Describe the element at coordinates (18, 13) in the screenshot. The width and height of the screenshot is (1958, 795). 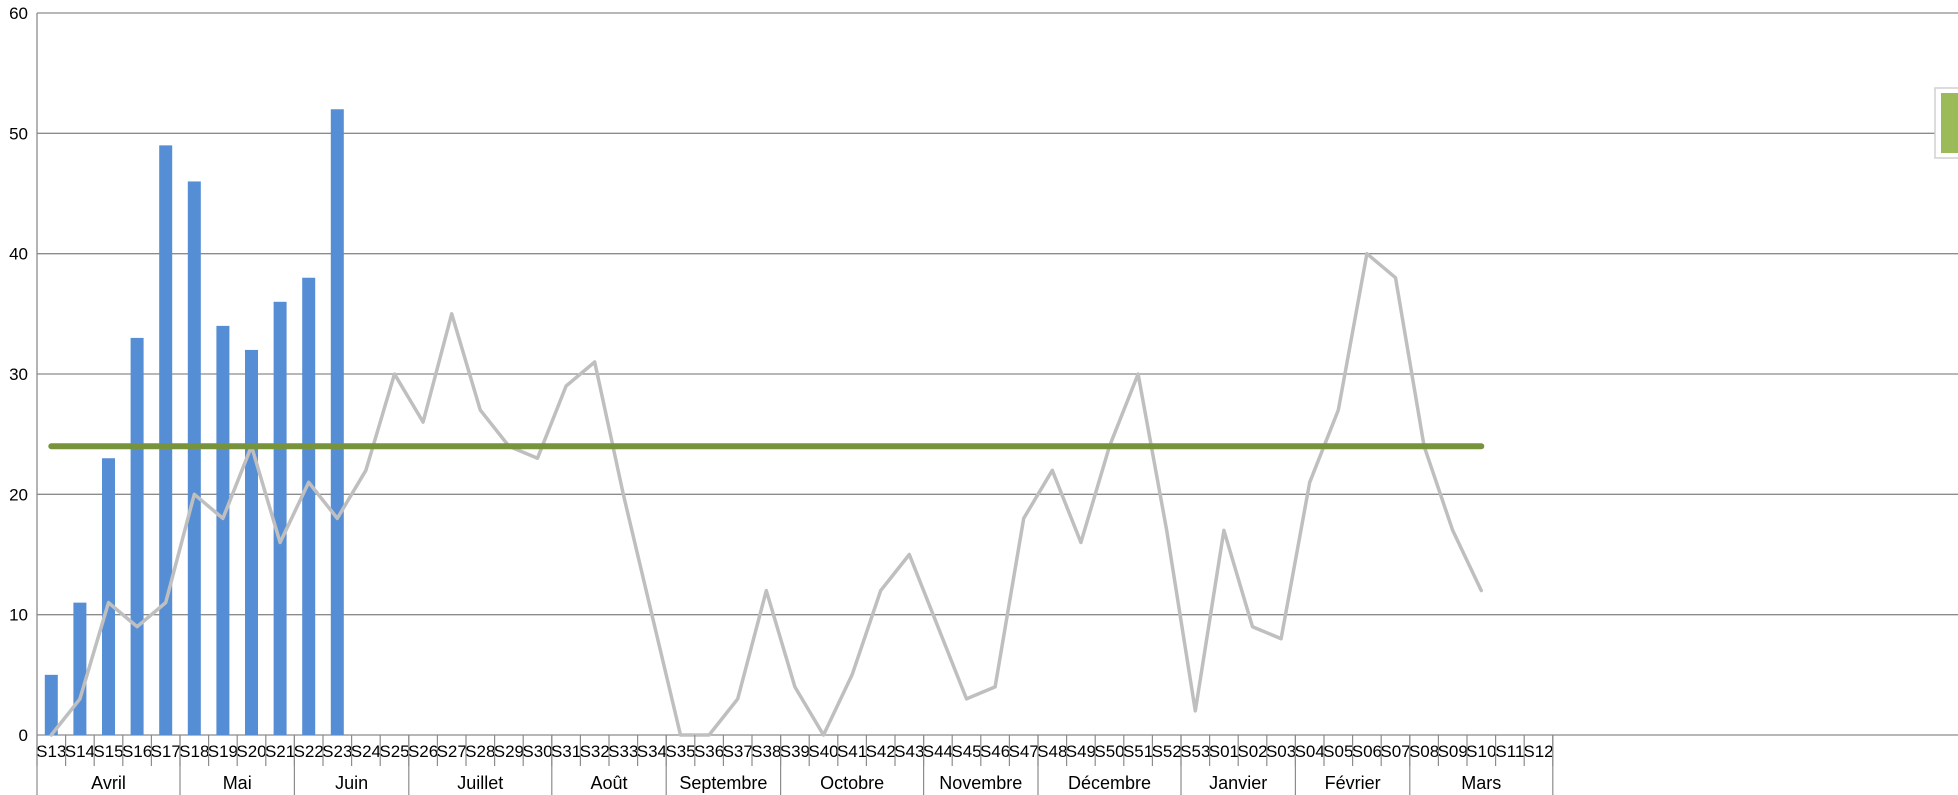
I see `y-tick-label: 60` at that location.